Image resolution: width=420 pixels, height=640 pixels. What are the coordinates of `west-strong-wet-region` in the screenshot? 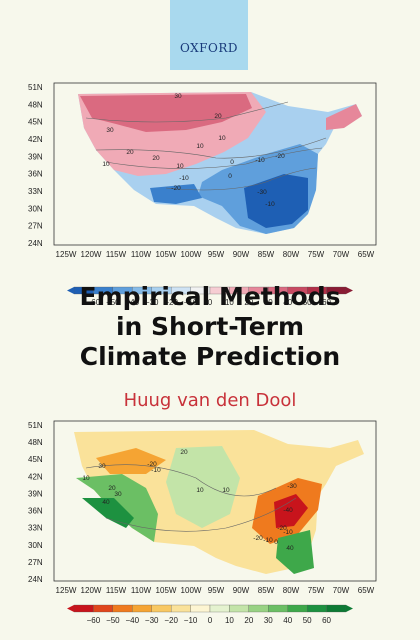 It's located at (108, 513).